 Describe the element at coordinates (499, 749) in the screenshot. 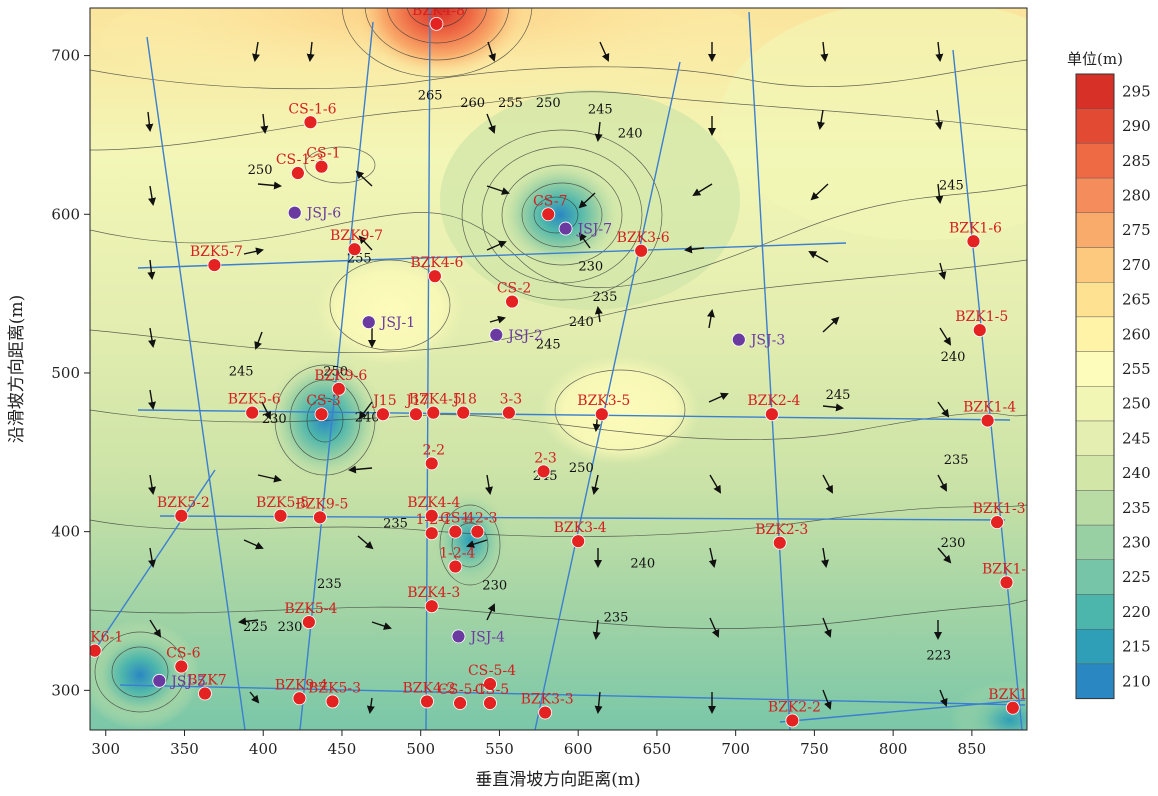

I see `x-tick-label: 550` at that location.